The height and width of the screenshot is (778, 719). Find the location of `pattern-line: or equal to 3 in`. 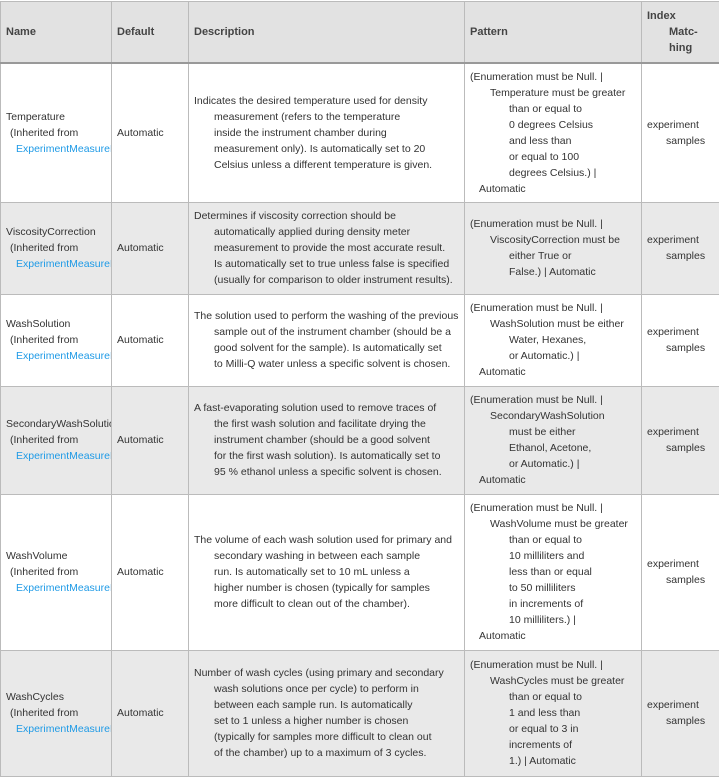

pattern-line: or equal to 3 in is located at coordinates (544, 729).